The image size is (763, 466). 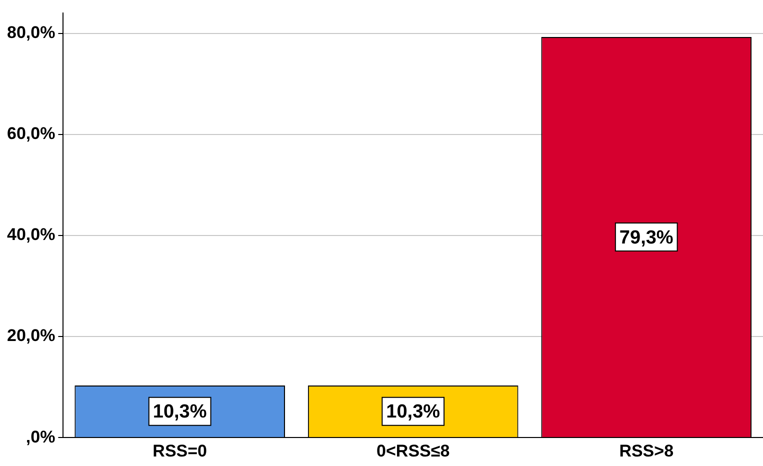 What do you see at coordinates (646, 450) in the screenshot?
I see `x-tick-label: RSS>8` at bounding box center [646, 450].